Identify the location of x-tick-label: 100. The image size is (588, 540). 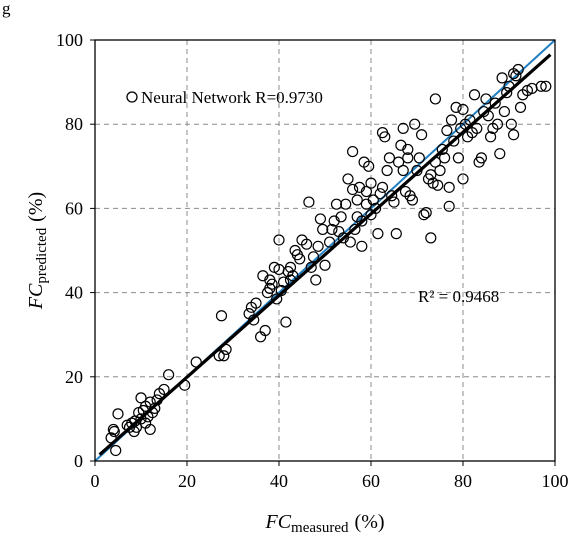
(555, 481).